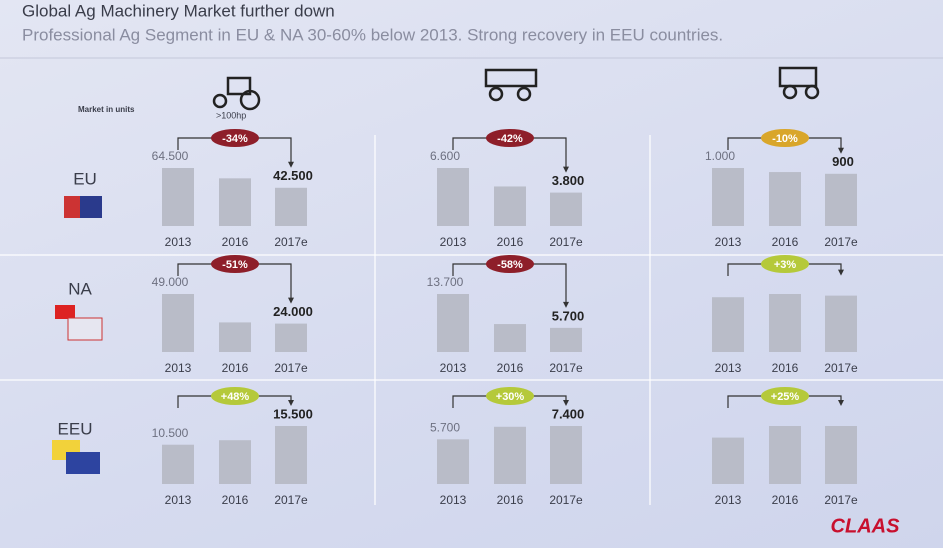 The image size is (943, 548). I want to click on change-label: -34%, so click(235, 139).